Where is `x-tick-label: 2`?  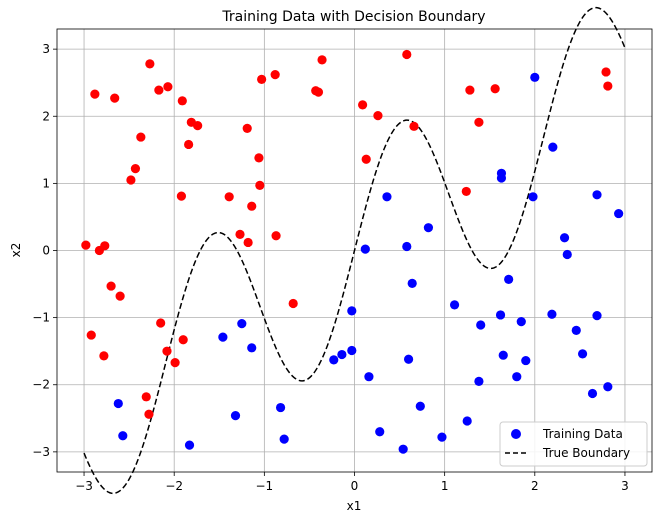
x-tick-label: 2 is located at coordinates (535, 486).